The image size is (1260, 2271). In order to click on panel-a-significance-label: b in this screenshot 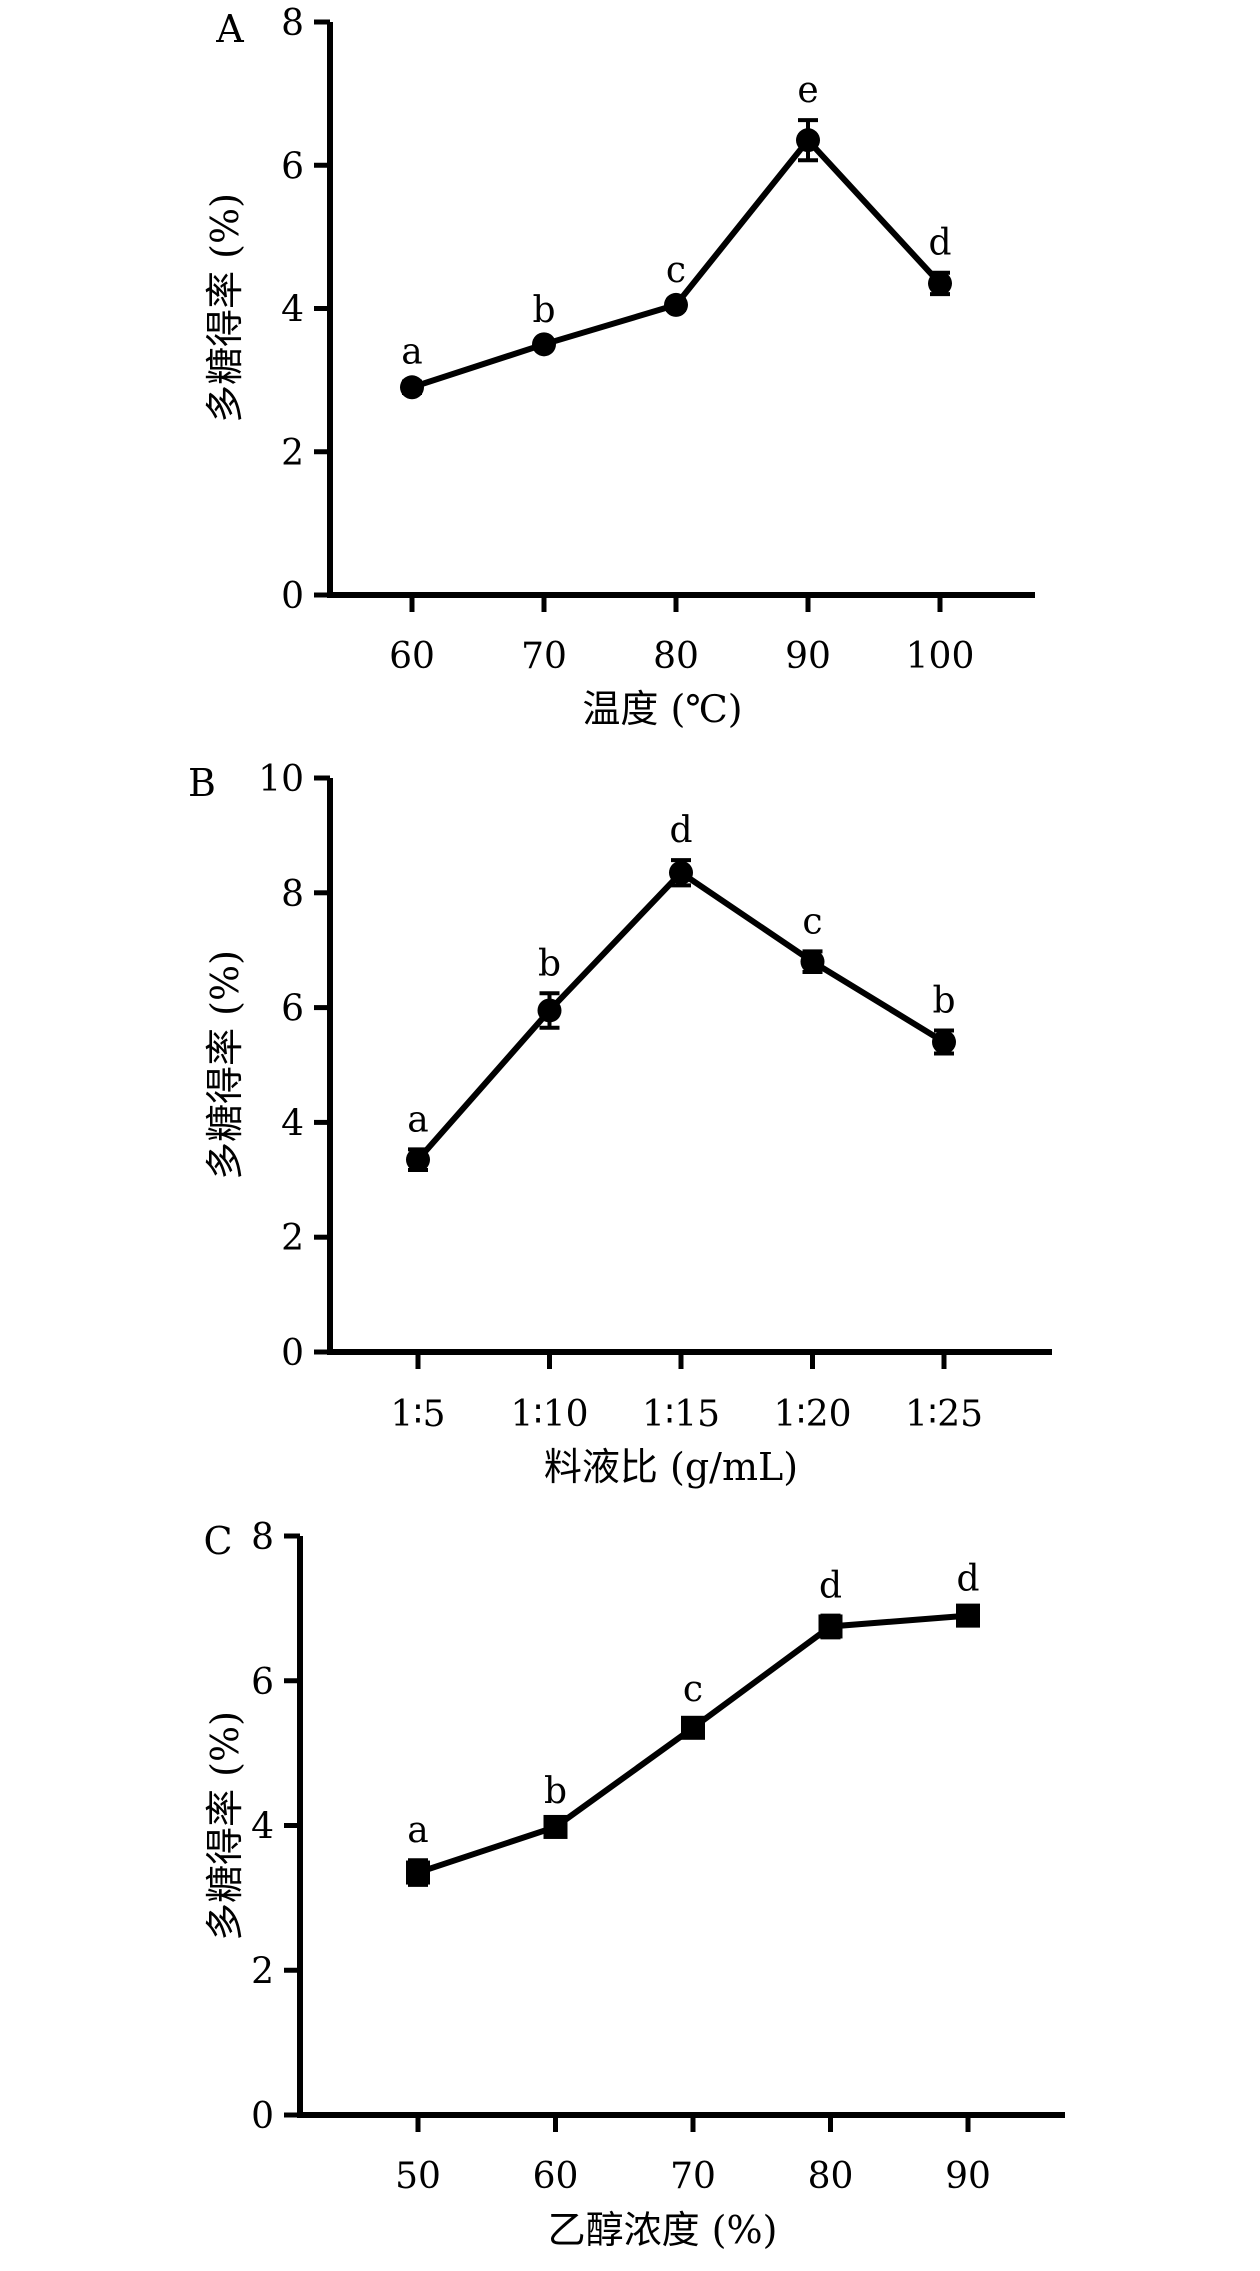, I will do `click(543, 310)`.